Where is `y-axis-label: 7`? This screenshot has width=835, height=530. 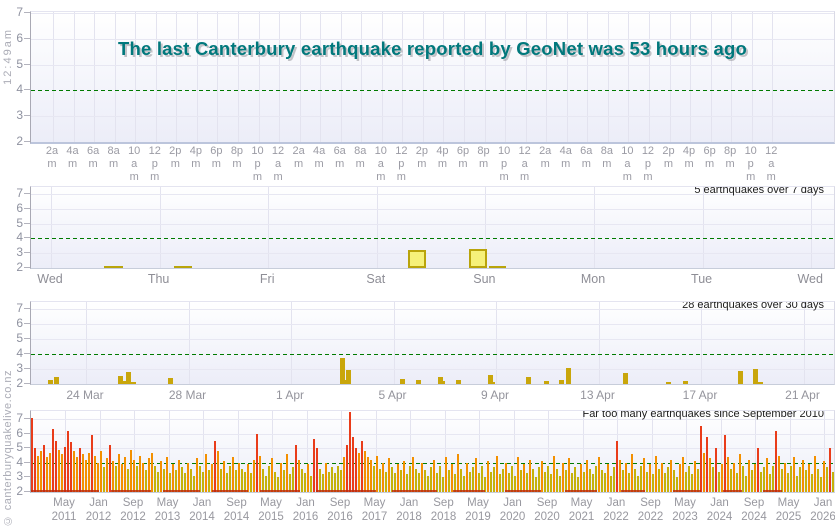 y-axis-label: 7 is located at coordinates (19, 308).